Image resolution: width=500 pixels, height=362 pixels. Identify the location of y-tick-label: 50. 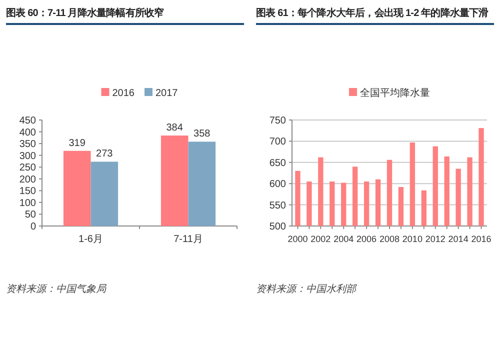
(30, 215).